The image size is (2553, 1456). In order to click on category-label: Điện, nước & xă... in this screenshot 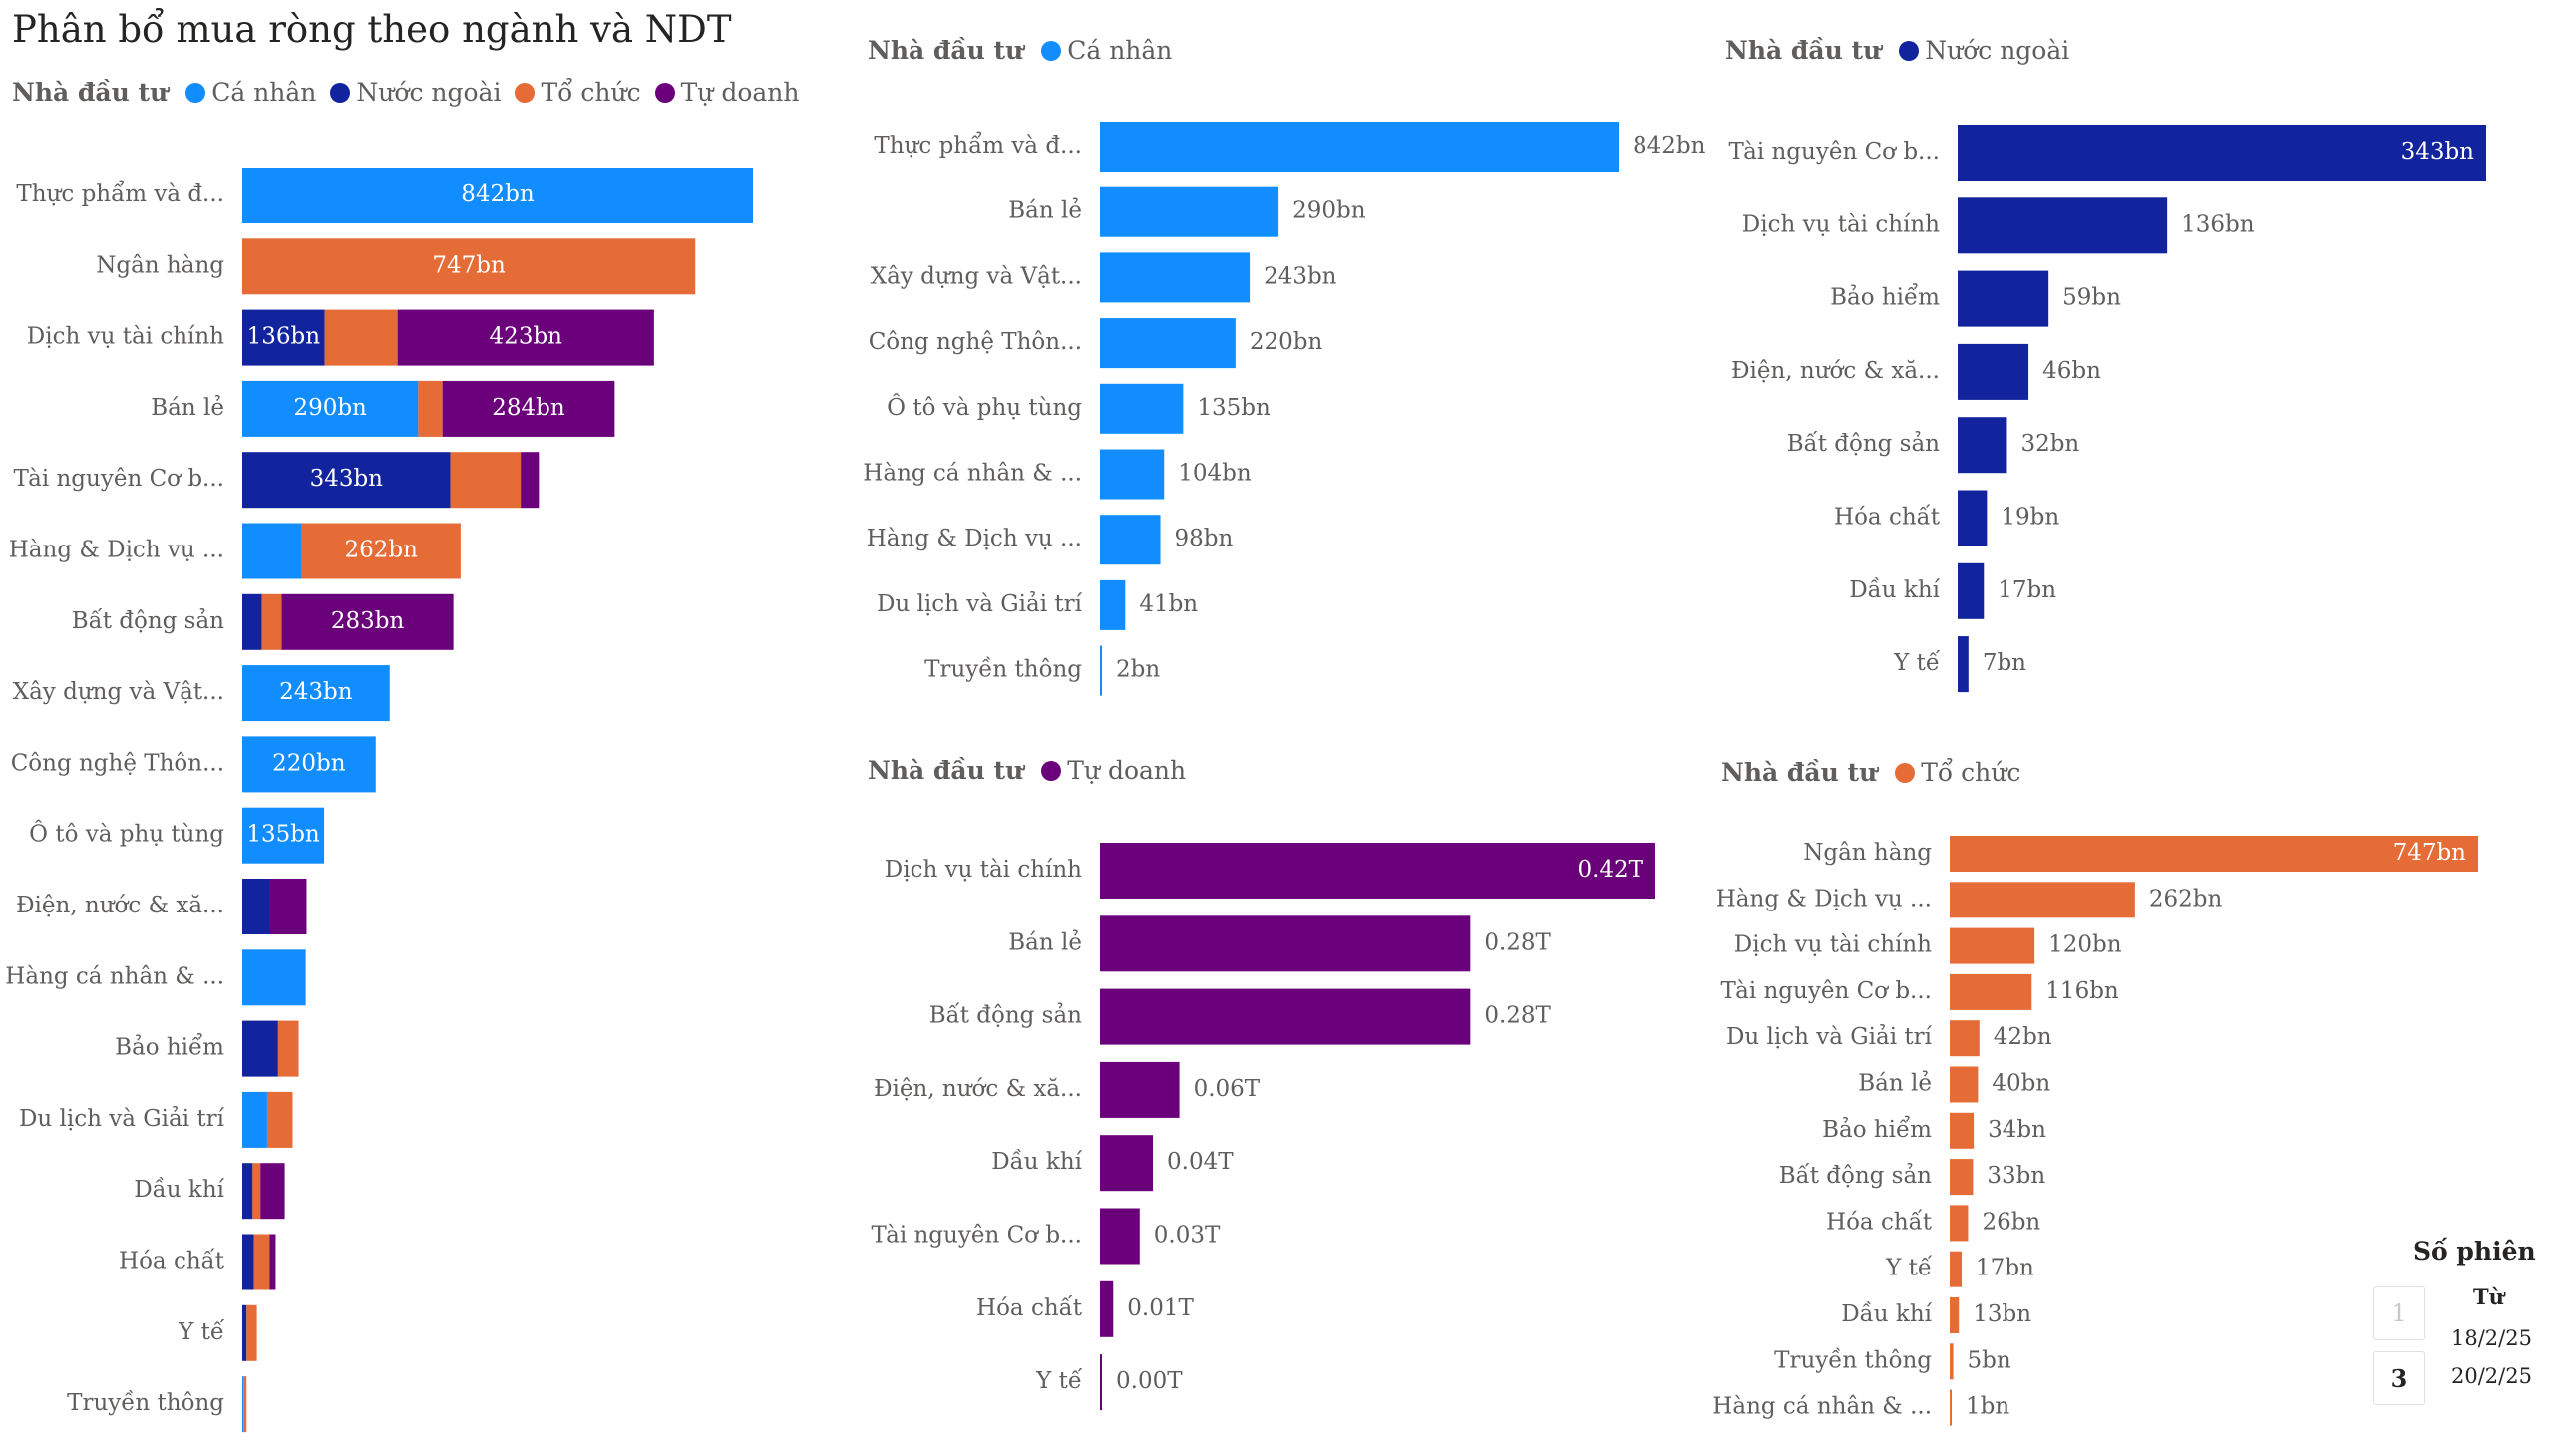, I will do `click(978, 1089)`.